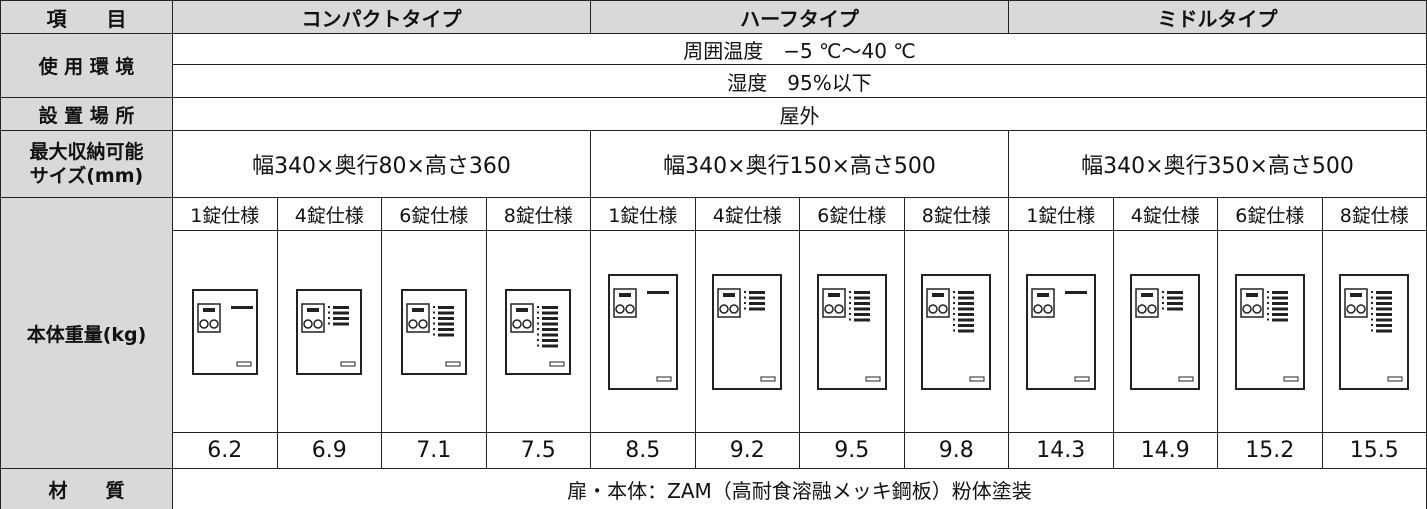  What do you see at coordinates (852, 450) in the screenshot?
I see `weight-value: 9.5` at bounding box center [852, 450].